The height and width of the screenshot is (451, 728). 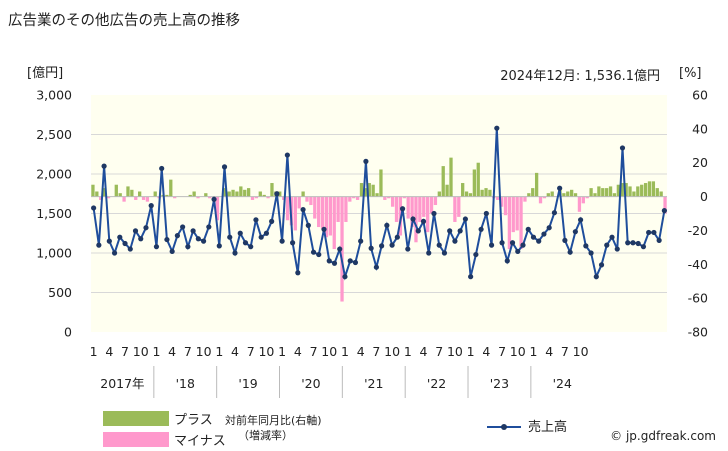 What do you see at coordinates (54, 253) in the screenshot?
I see `left-tick-label: 1,000` at bounding box center [54, 253].